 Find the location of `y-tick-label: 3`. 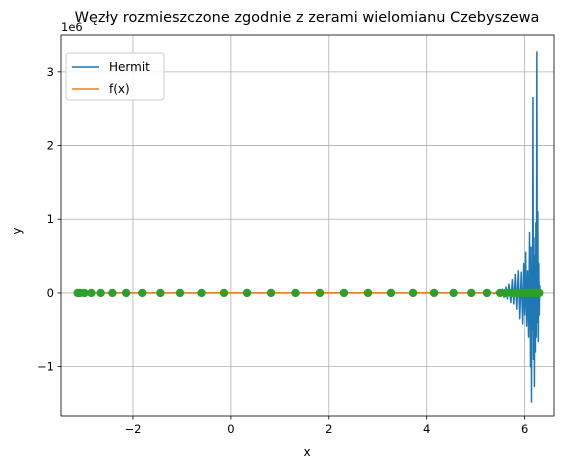

y-tick-label: 3 is located at coordinates (50, 72).